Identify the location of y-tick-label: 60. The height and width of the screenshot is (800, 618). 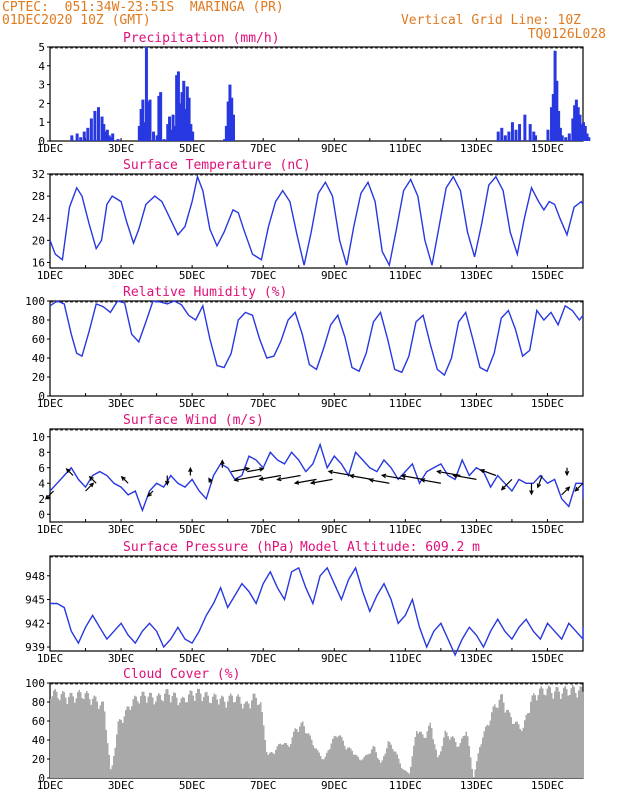
(38, 339).